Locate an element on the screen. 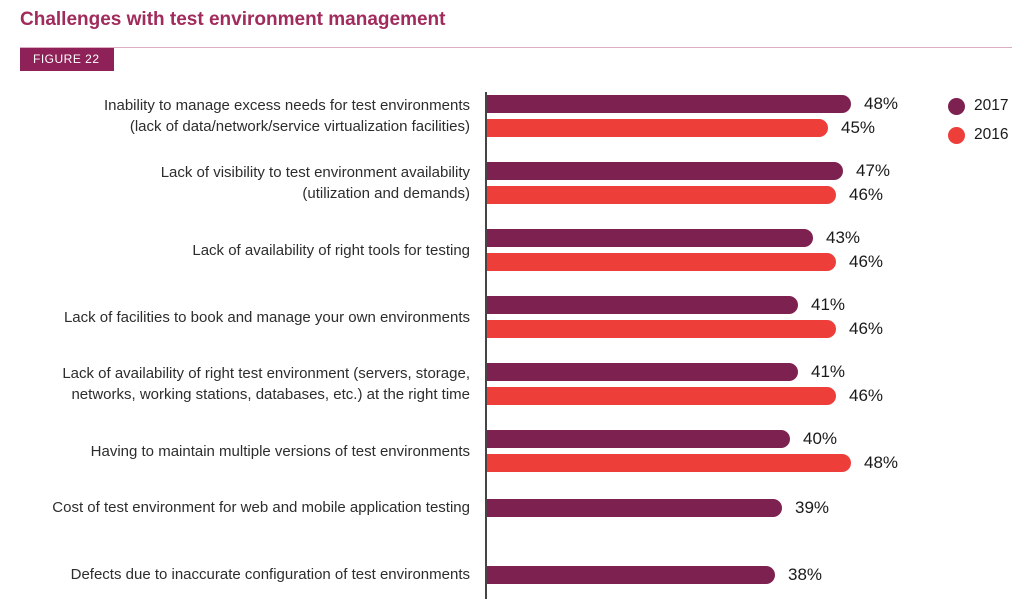 The height and width of the screenshot is (607, 1024). bar-line-2017: 43% is located at coordinates (684, 237).